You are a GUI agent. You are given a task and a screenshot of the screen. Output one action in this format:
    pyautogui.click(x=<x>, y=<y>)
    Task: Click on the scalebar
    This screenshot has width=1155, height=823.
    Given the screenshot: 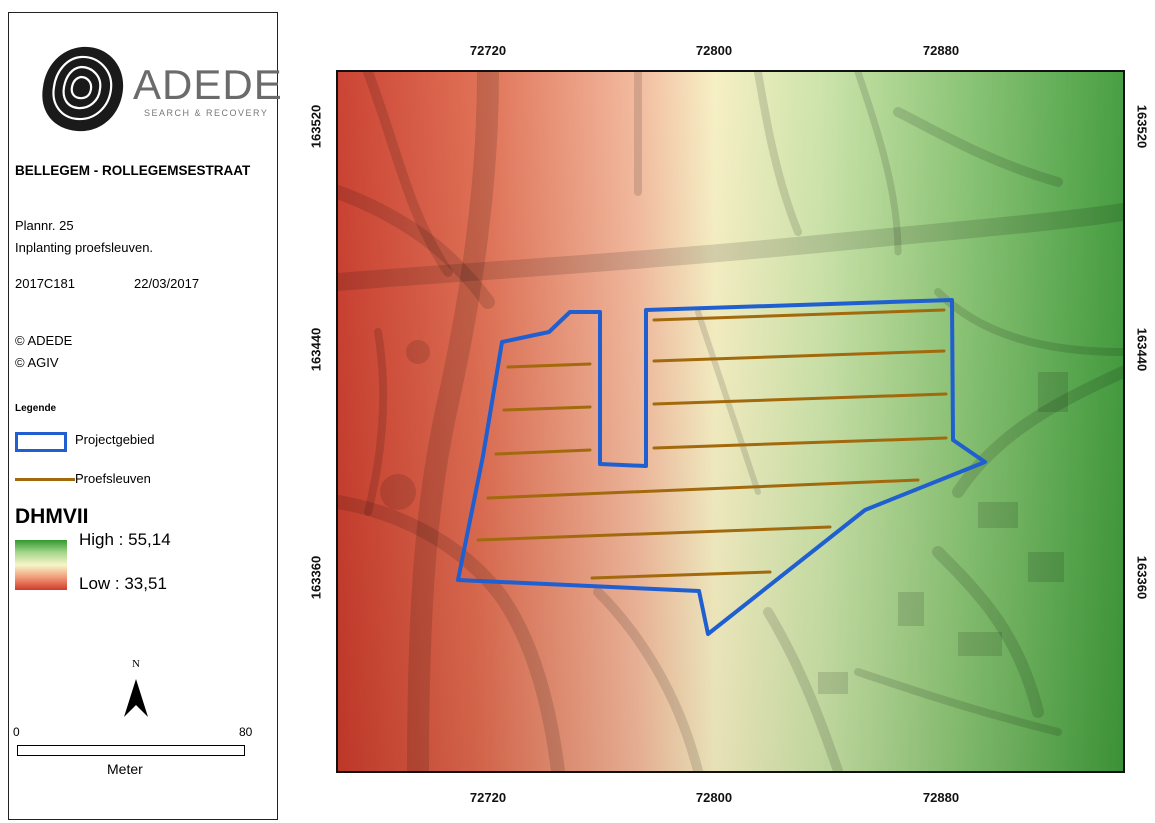 What is the action you would take?
    pyautogui.click(x=131, y=750)
    